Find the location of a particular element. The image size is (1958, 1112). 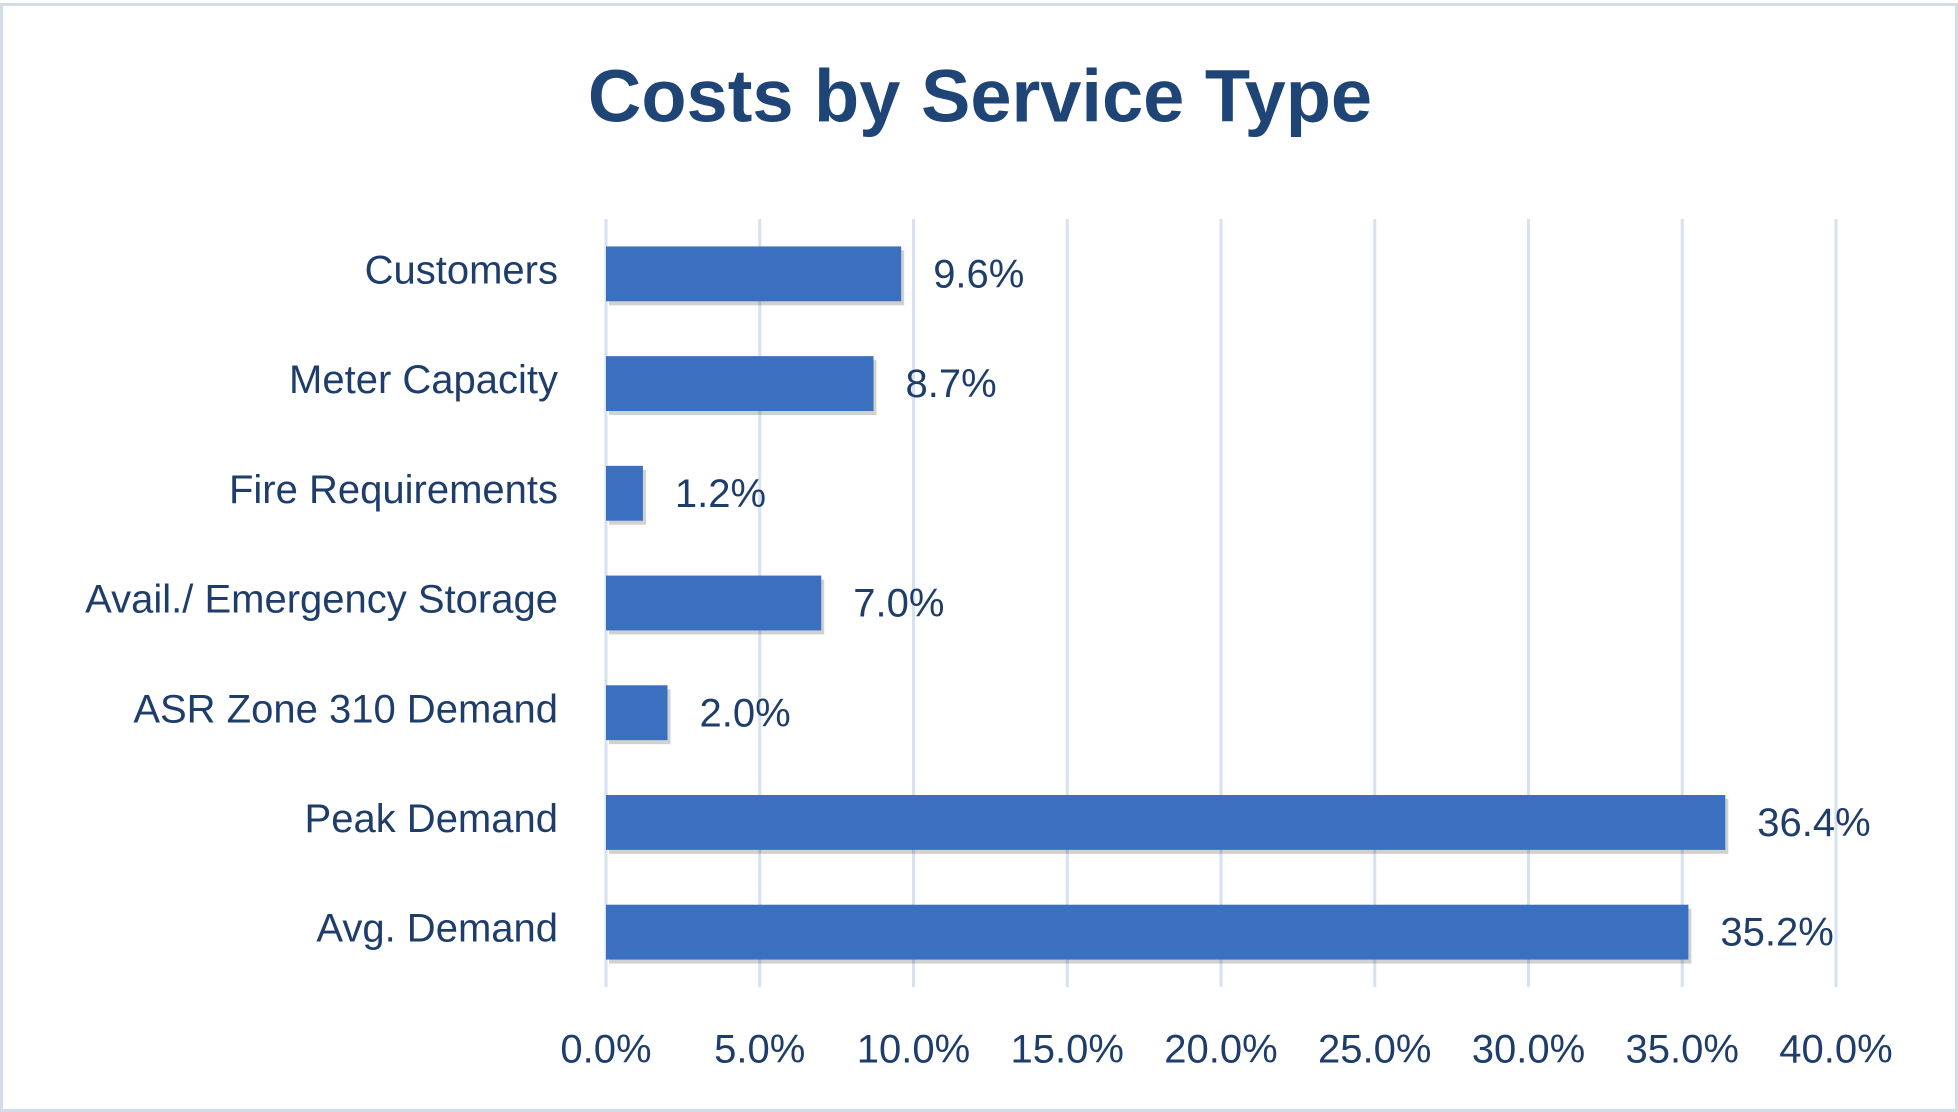

x-tick-label: 25.0% is located at coordinates (1374, 1050).